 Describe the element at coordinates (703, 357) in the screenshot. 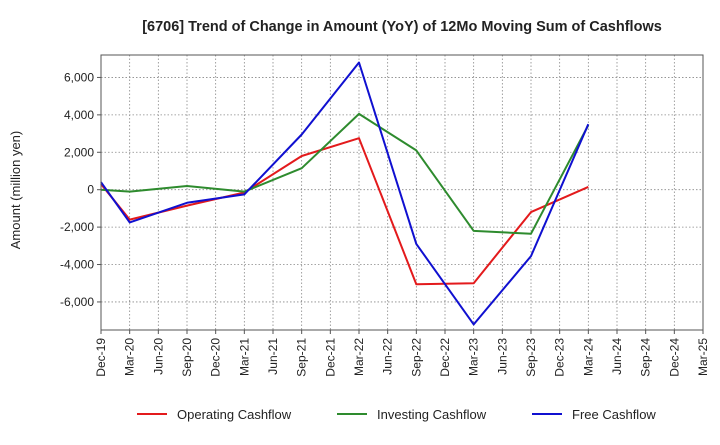

I see `x-tick-label: Mar-25` at that location.